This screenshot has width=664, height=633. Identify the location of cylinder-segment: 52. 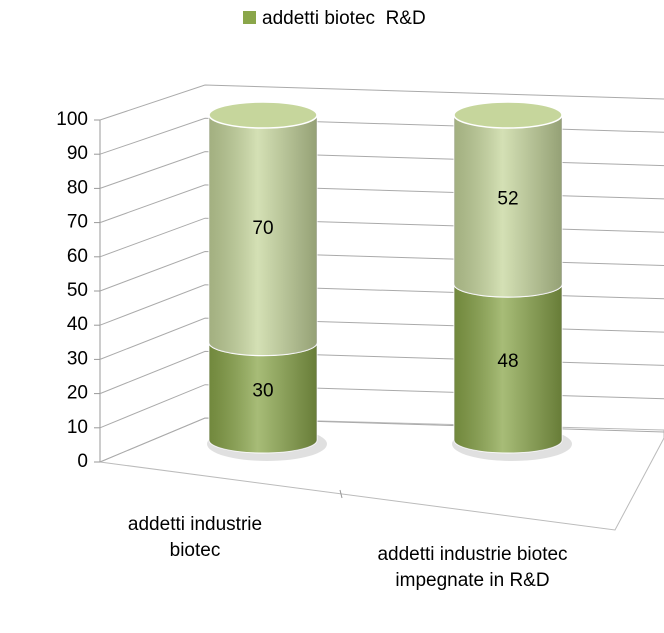
(508, 199).